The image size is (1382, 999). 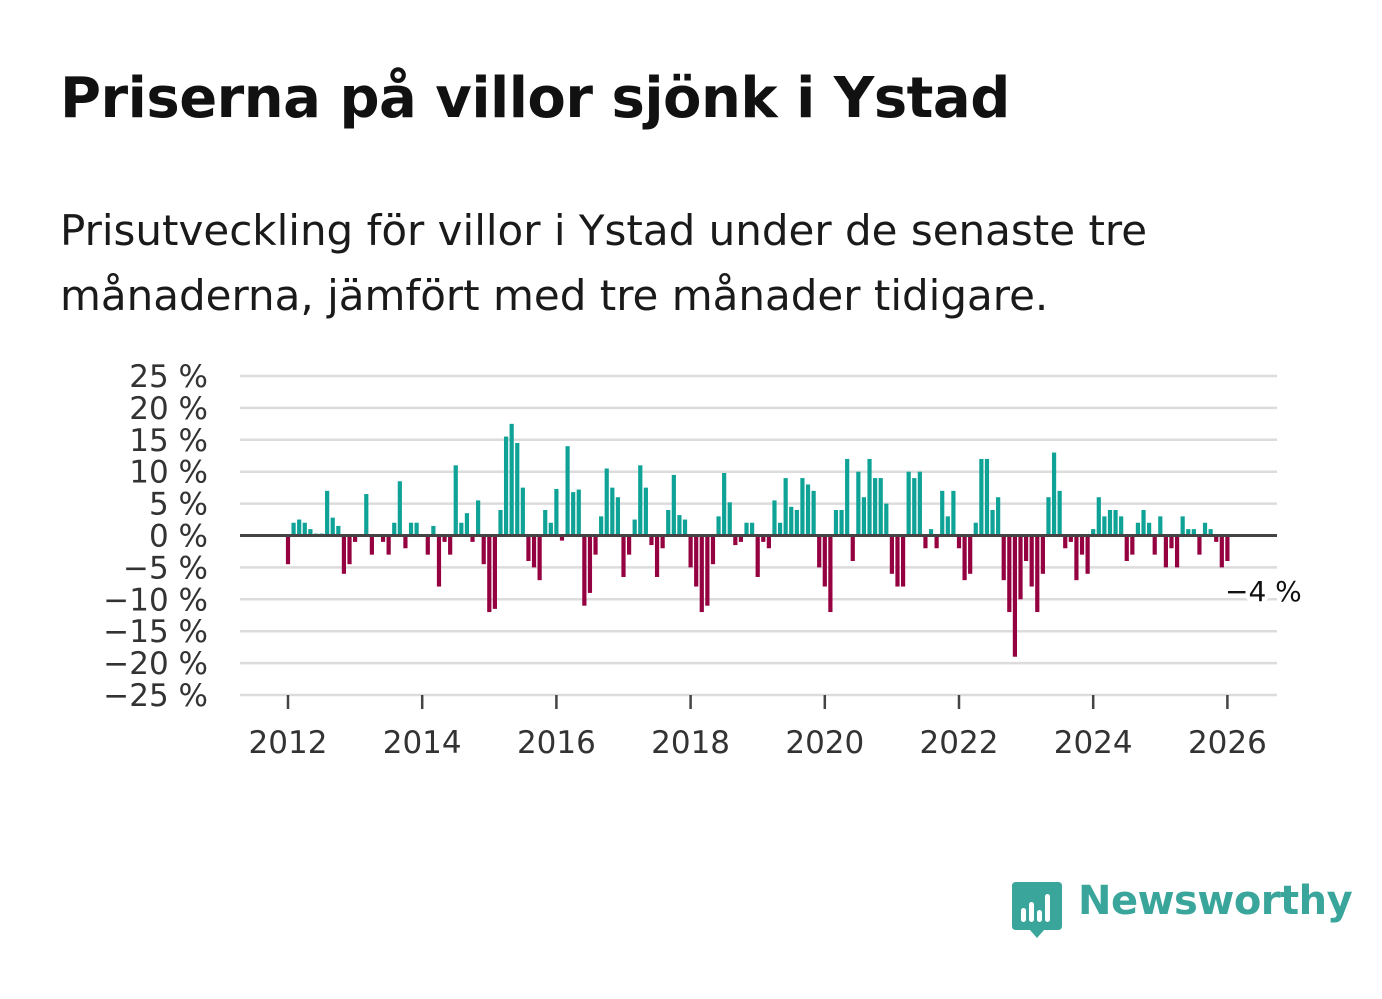 What do you see at coordinates (168, 377) in the screenshot?
I see `y-tick-label: 25 %` at bounding box center [168, 377].